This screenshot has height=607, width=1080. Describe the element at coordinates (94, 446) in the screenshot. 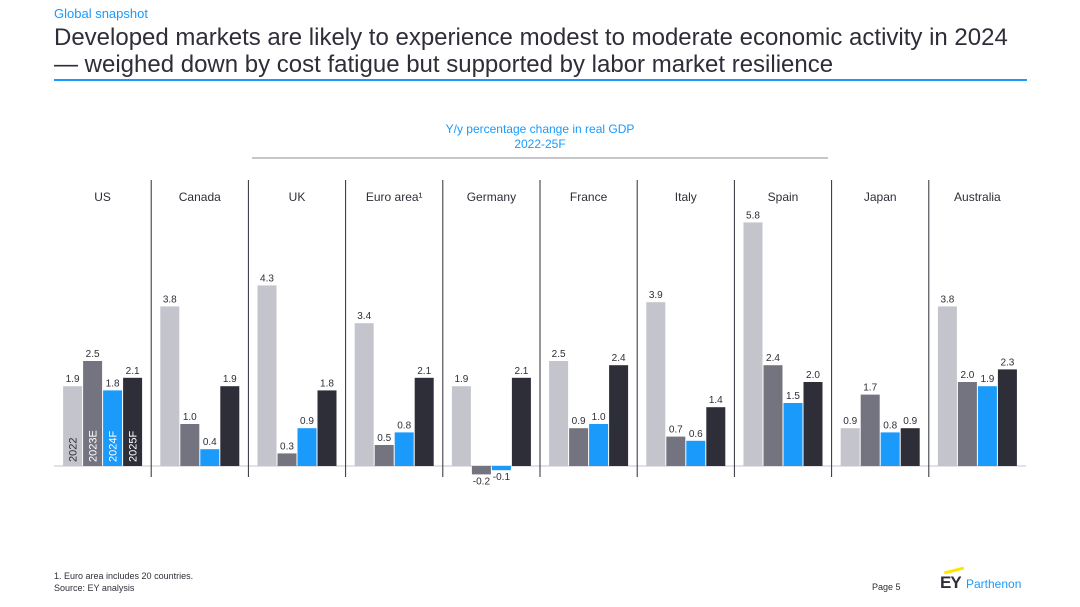

I see `legend-label: 2023E` at that location.